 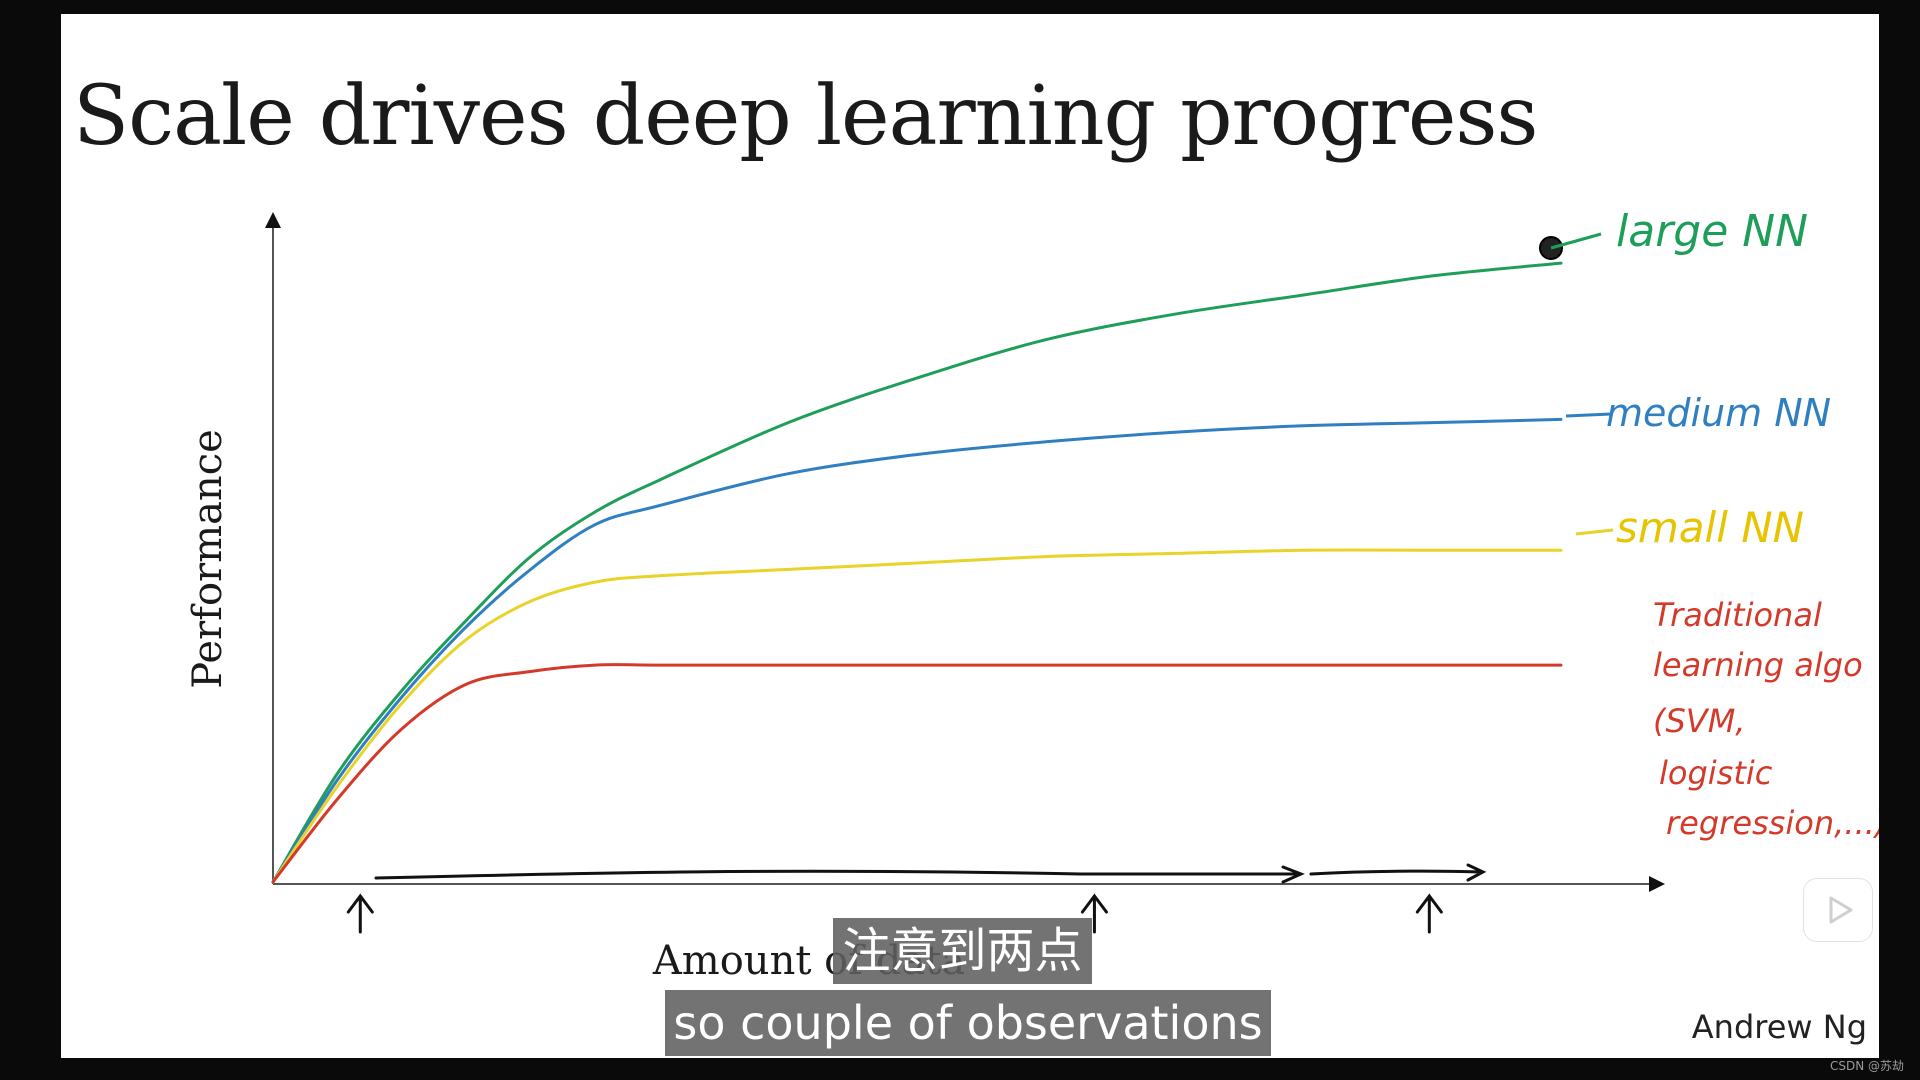 What do you see at coordinates (1779, 1027) in the screenshot?
I see `author-name: Andrew Ng` at bounding box center [1779, 1027].